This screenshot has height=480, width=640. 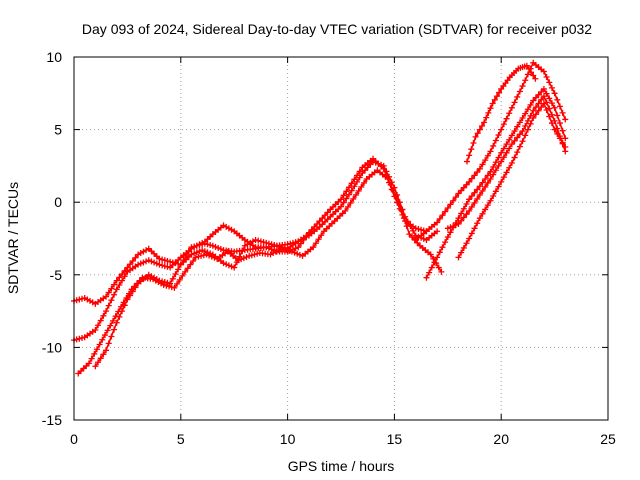 I want to click on y-tick-label: -15, so click(x=52, y=420).